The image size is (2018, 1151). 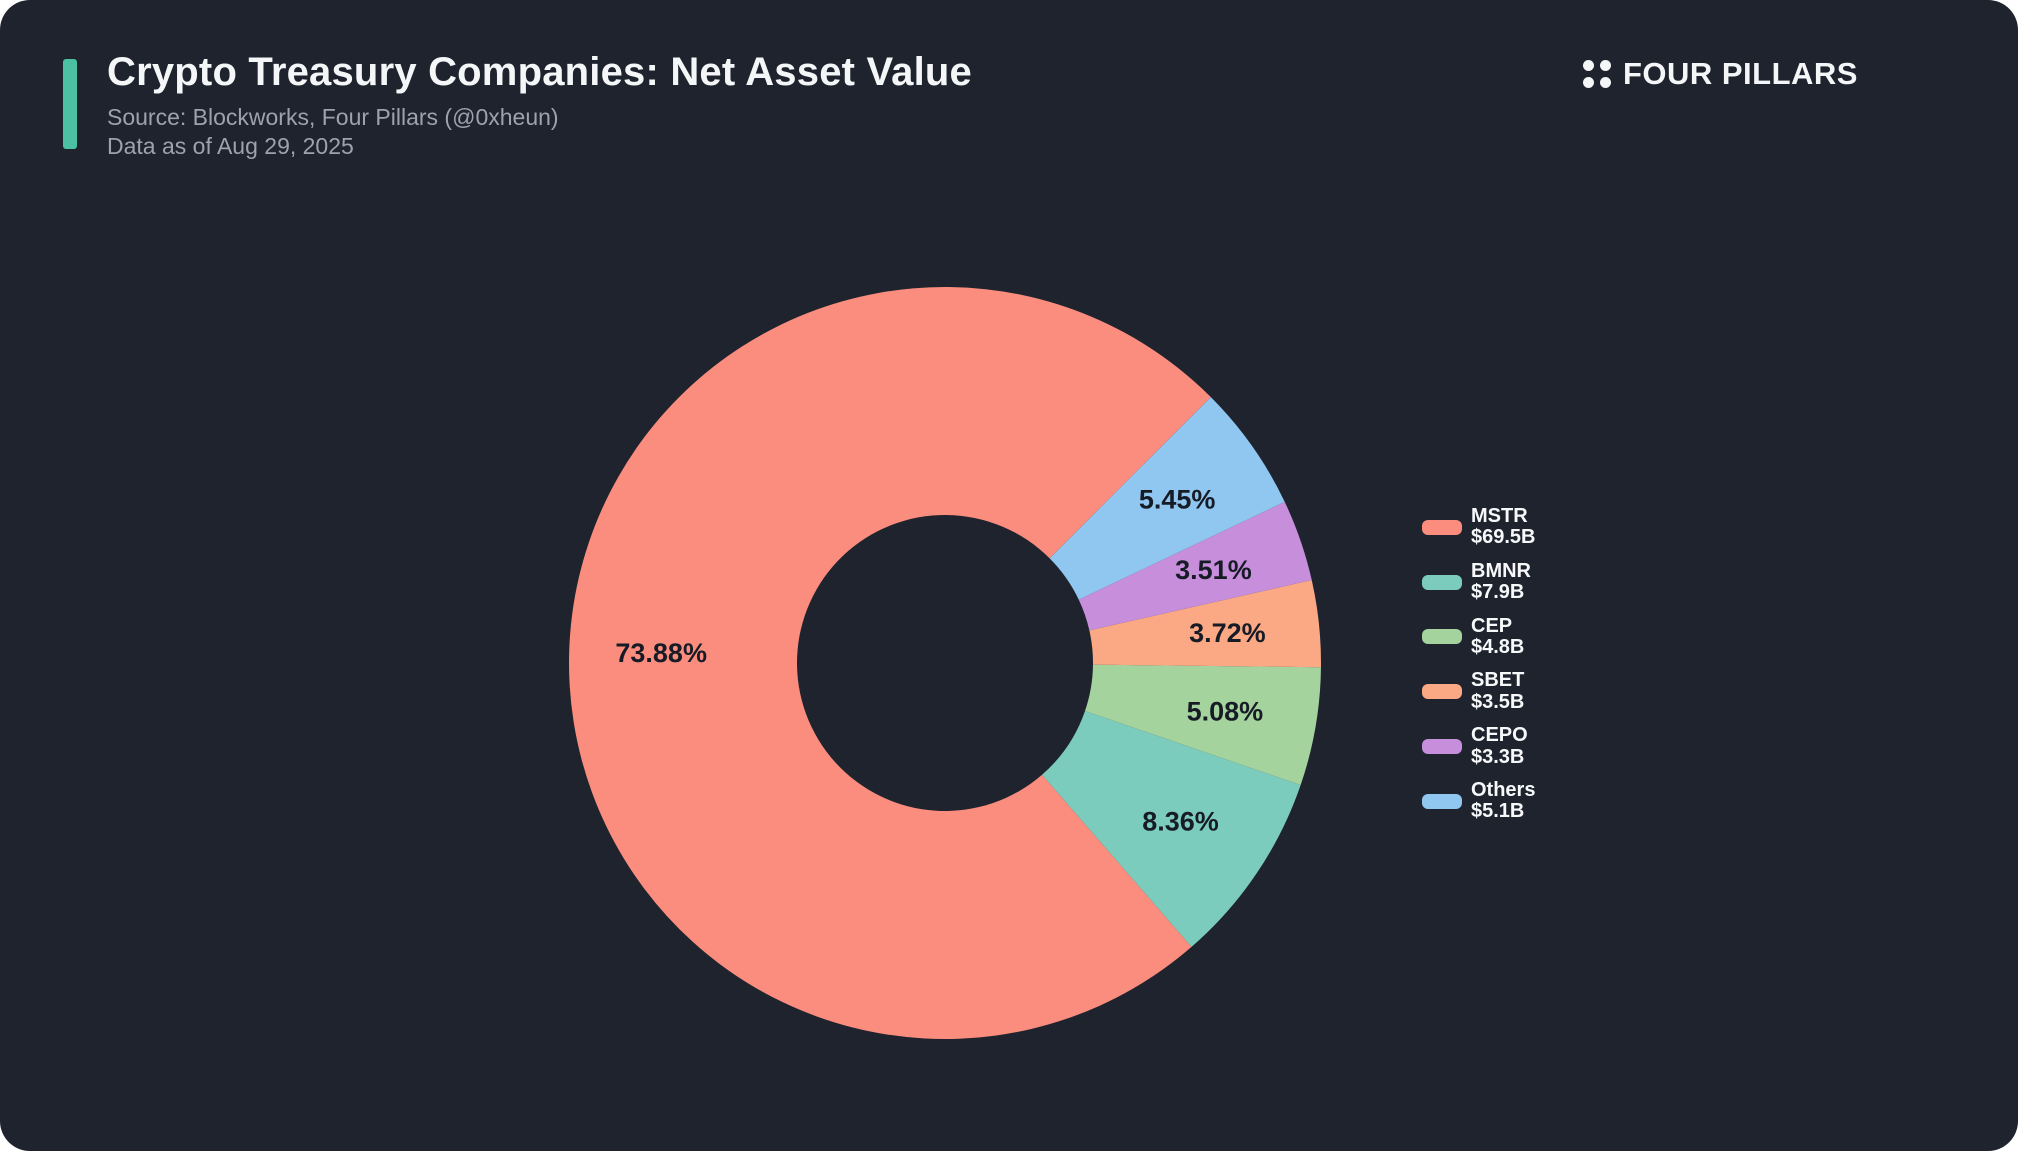 What do you see at coordinates (1499, 516) in the screenshot?
I see `legend-ticker: MSTR` at bounding box center [1499, 516].